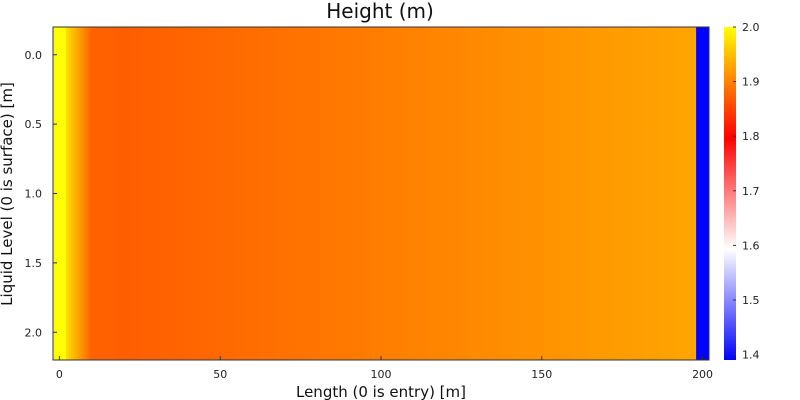 This screenshot has height=400, width=800. I want to click on colorbar-tick-label: 1.7, so click(751, 191).